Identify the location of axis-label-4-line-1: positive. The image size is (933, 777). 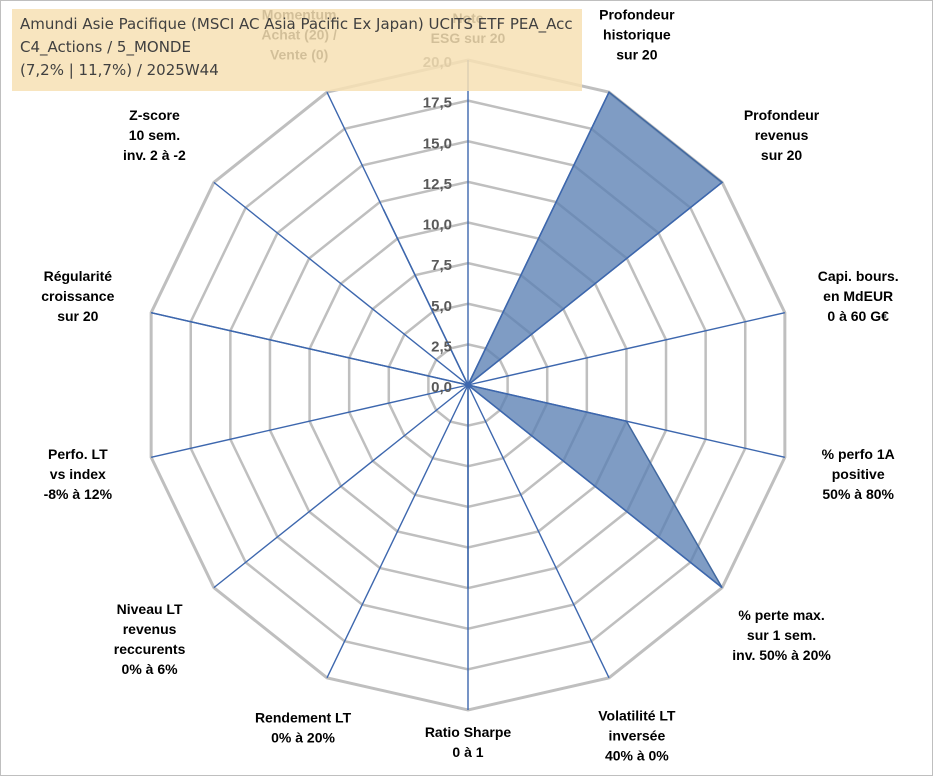
(858, 474).